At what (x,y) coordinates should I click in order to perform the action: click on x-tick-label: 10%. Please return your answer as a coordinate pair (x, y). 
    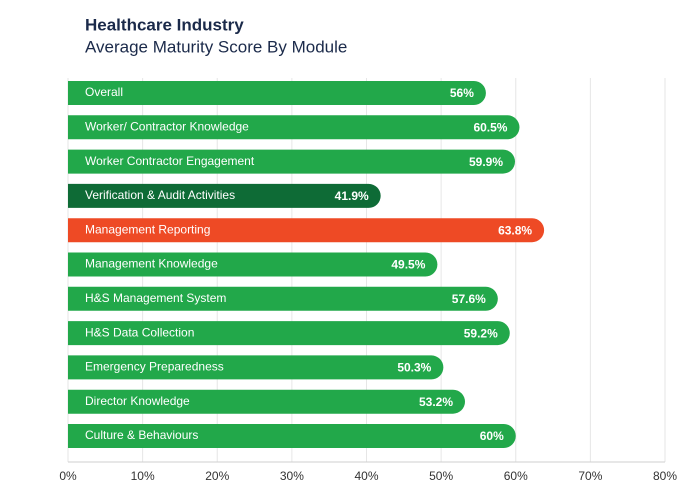
    Looking at the image, I should click on (143, 476).